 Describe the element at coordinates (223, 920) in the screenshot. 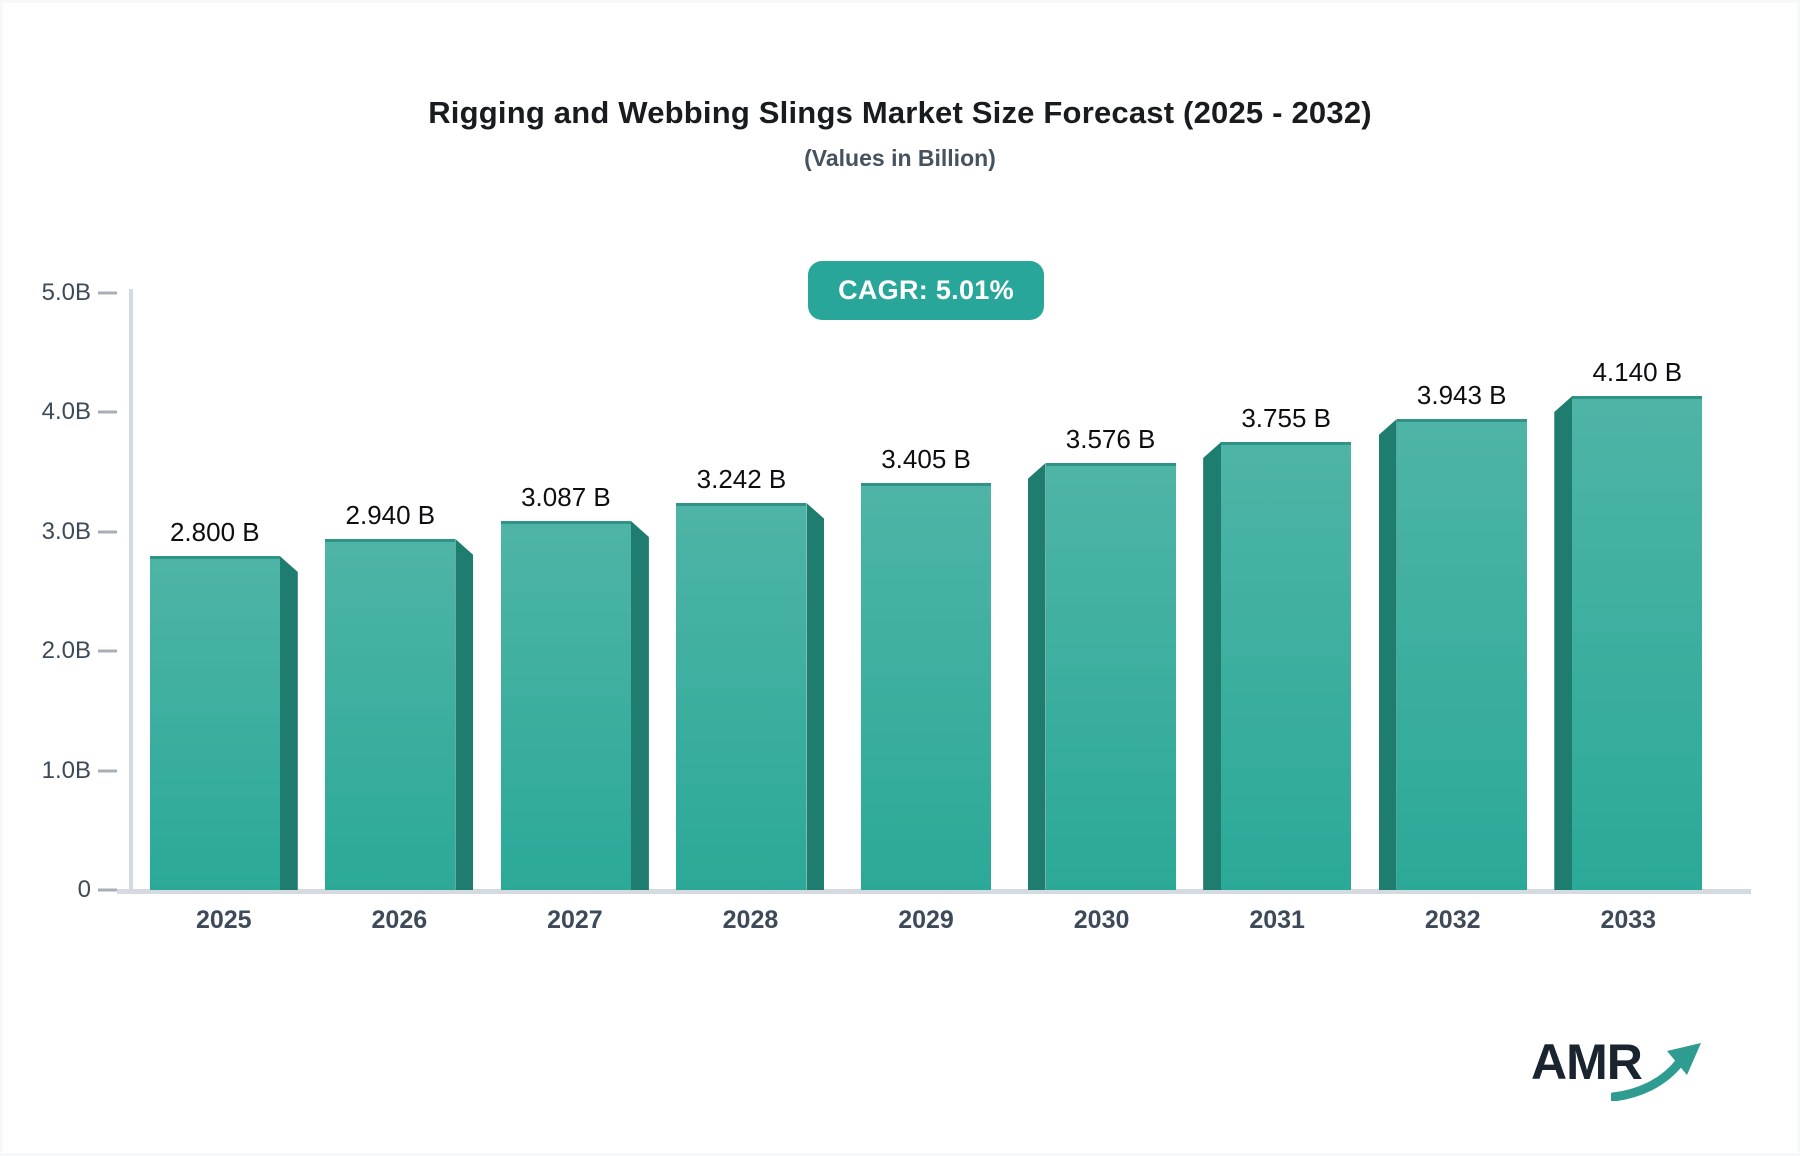

I see `x-axis-label-2025: 2025` at that location.